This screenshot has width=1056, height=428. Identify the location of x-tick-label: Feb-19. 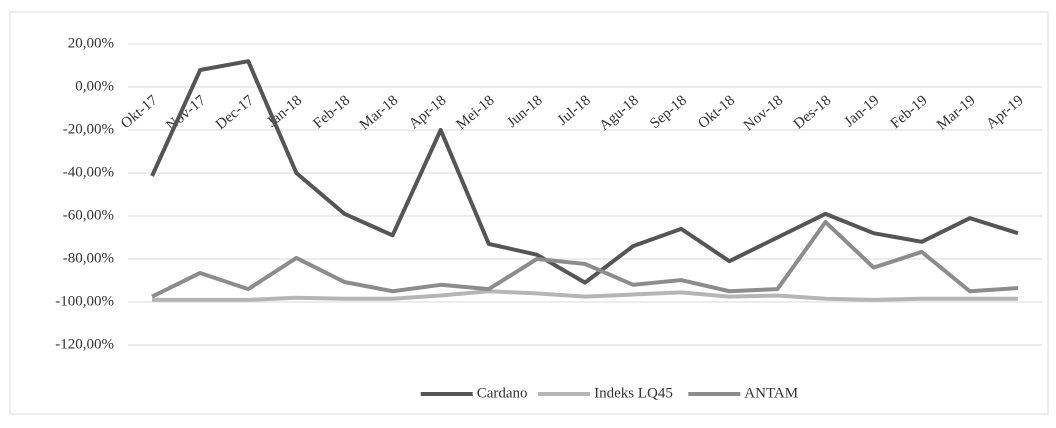
(909, 112).